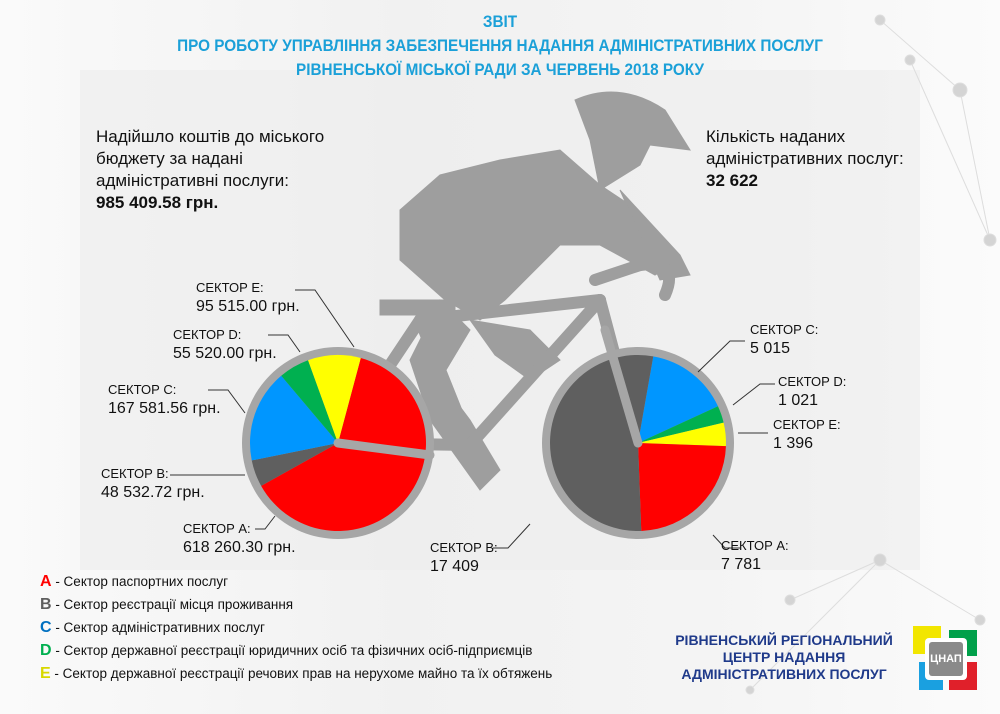 This screenshot has width=1000, height=714. I want to click on label-left-D: СЕКТОР D: 55 520.00 грн., so click(225, 346).